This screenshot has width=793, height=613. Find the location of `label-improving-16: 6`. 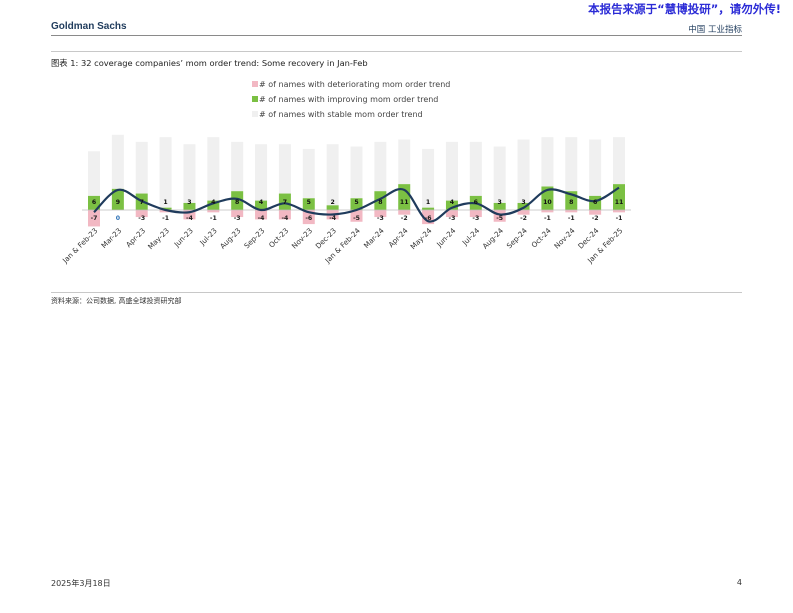

label-improving-16: 6 is located at coordinates (476, 202).